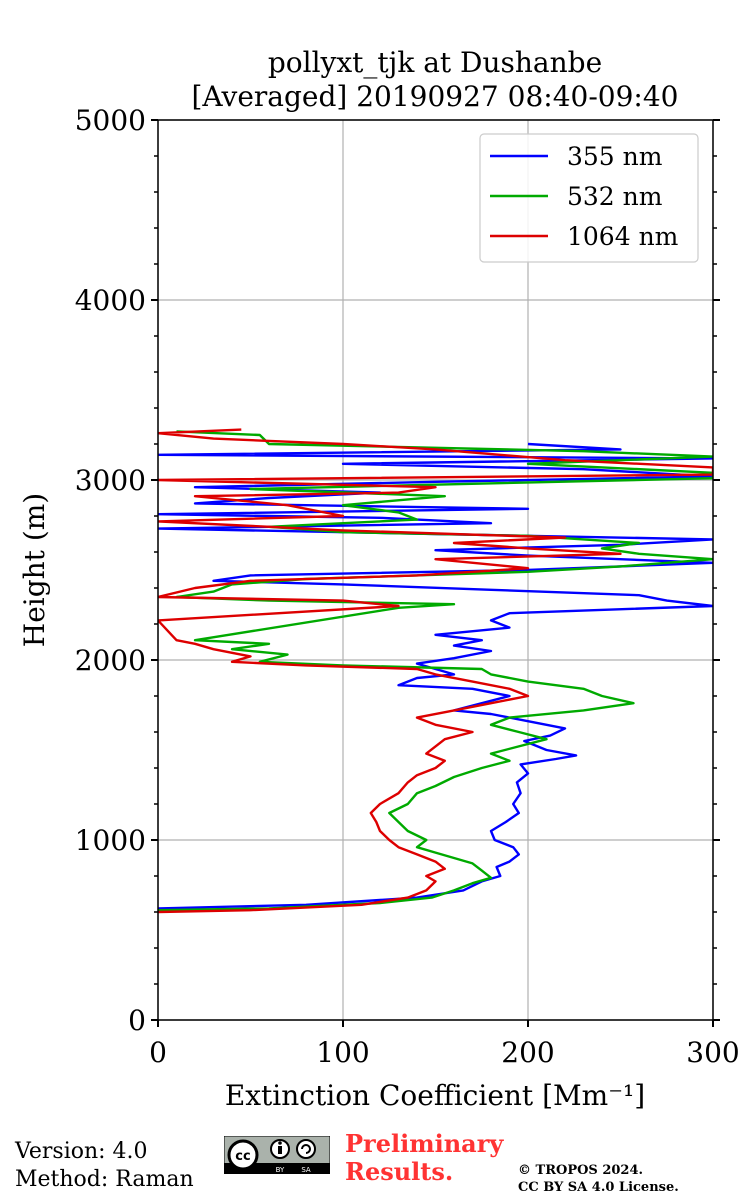 This screenshot has height=1200, width=750. Describe the element at coordinates (342, 1052) in the screenshot. I see `x-tick-label: 100` at that location.